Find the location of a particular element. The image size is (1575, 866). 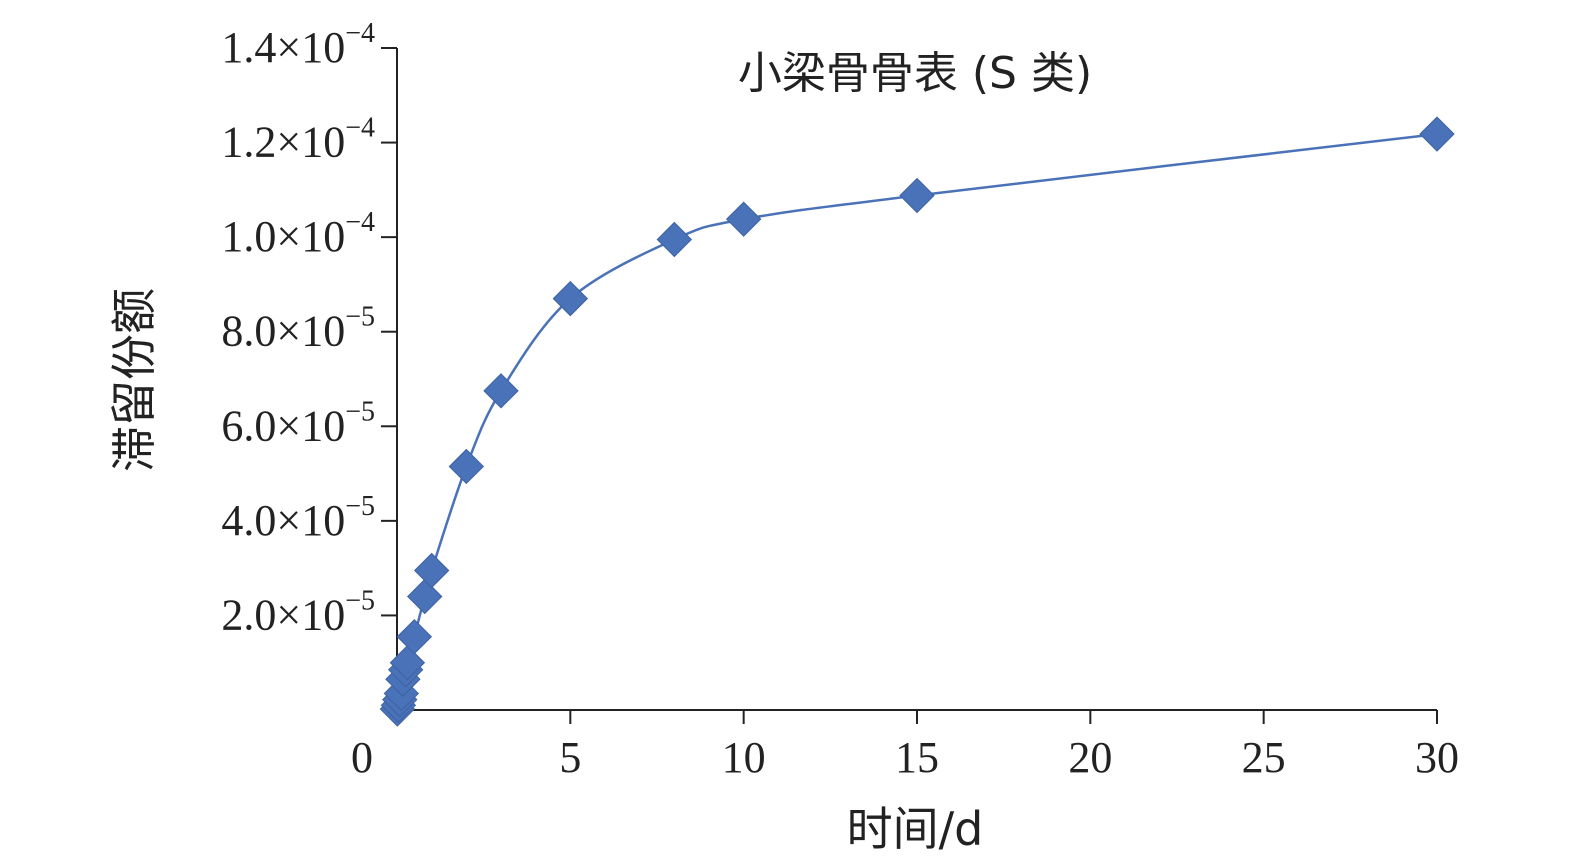

x-ticks: 0 5 10 15 20 25 30 is located at coordinates (905, 746).